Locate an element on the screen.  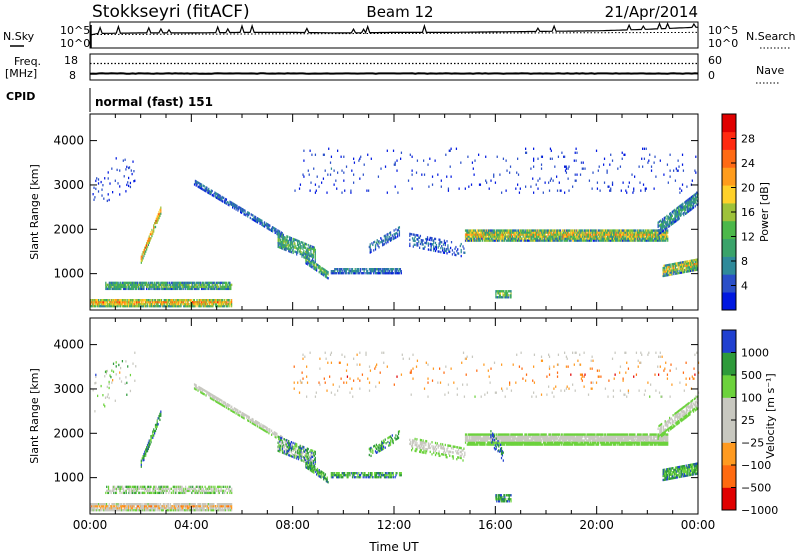
nsky-axis-hi: 10^5 is located at coordinates (75, 30).